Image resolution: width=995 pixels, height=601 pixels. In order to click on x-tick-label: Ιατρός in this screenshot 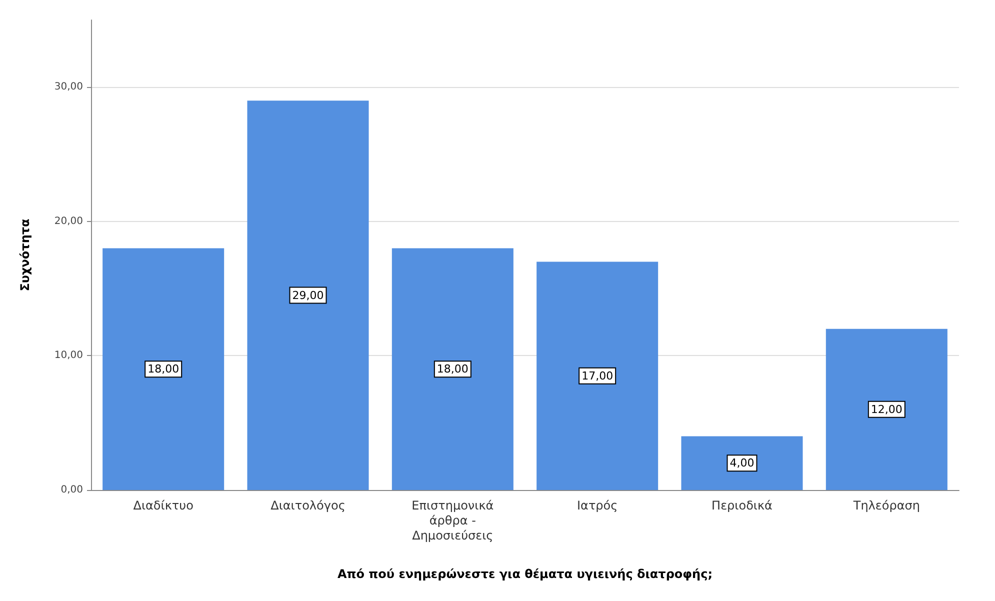, I will do `click(597, 505)`.